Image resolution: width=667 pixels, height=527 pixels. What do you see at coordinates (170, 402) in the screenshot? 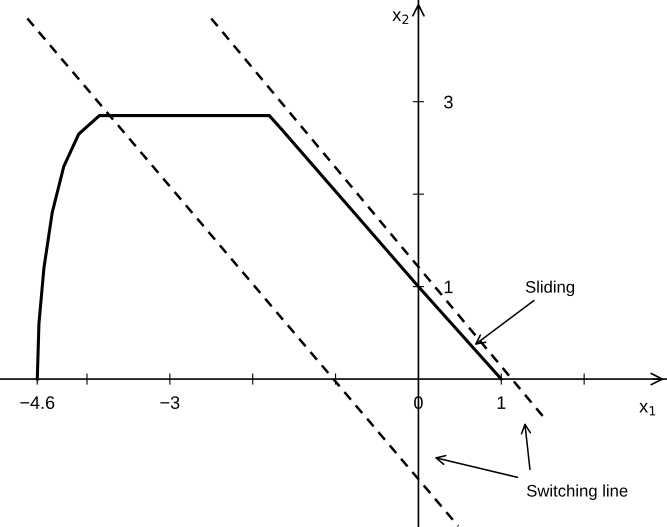
I see `x-tick-label: −3` at bounding box center [170, 402].